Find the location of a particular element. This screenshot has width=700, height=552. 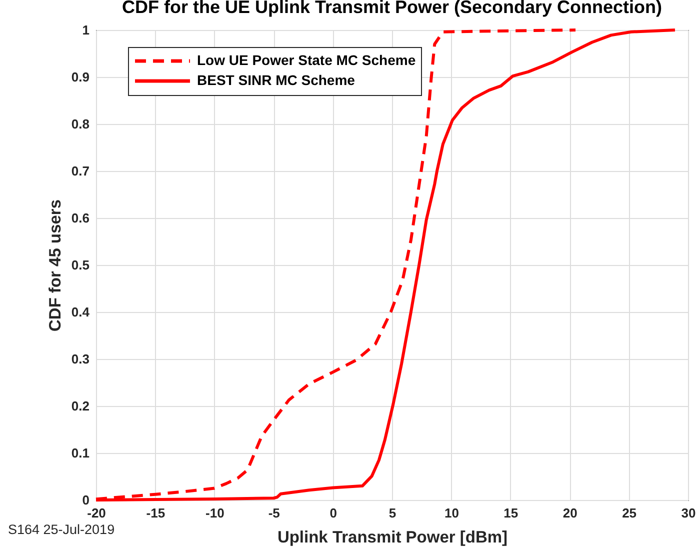

legend-label: Low UE Power State MC Scheme is located at coordinates (306, 60).